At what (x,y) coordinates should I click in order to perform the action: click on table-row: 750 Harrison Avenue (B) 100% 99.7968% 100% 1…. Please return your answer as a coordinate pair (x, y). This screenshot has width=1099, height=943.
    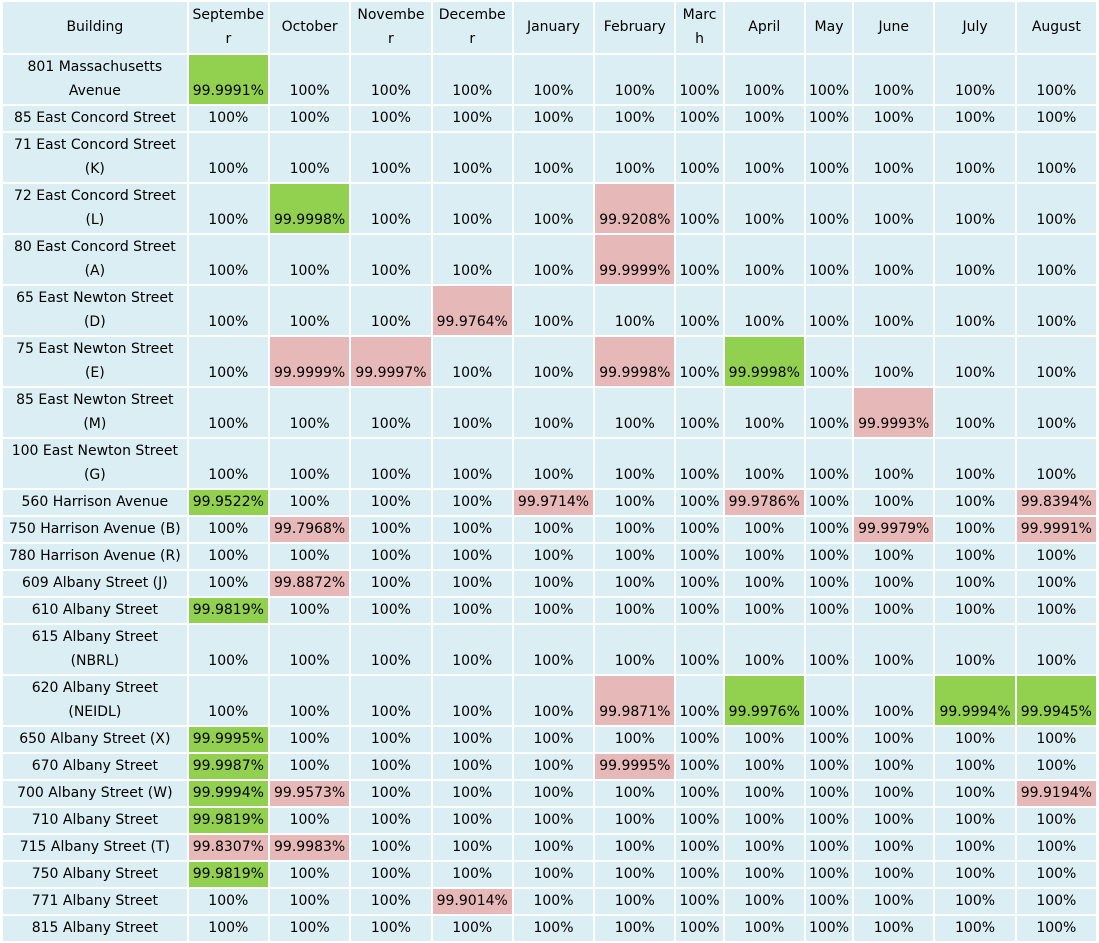
    Looking at the image, I should click on (550, 529).